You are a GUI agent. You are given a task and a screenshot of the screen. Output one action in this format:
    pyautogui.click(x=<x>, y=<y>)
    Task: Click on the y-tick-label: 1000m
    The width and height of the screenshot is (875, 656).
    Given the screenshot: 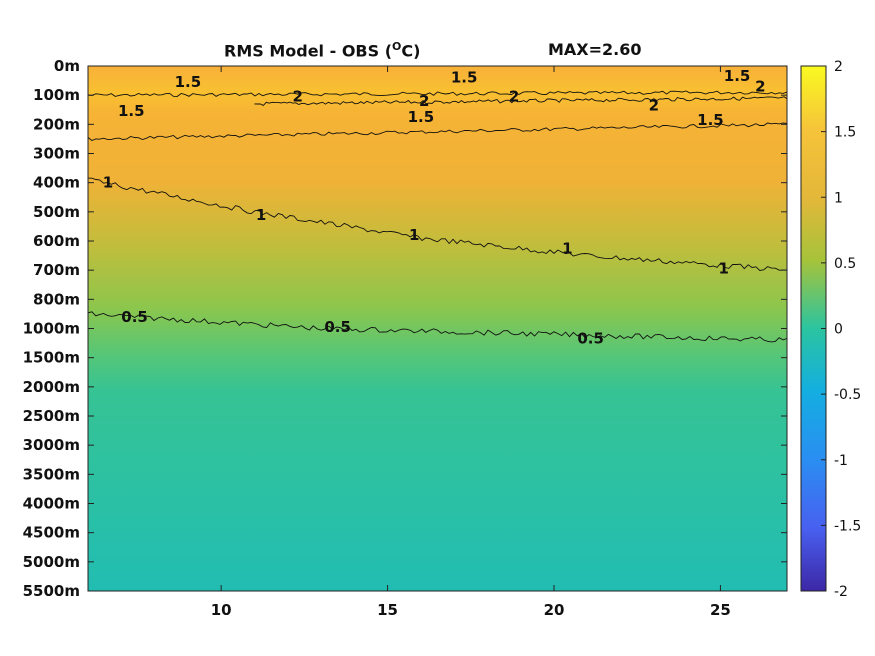 What is the action you would take?
    pyautogui.click(x=51, y=329)
    